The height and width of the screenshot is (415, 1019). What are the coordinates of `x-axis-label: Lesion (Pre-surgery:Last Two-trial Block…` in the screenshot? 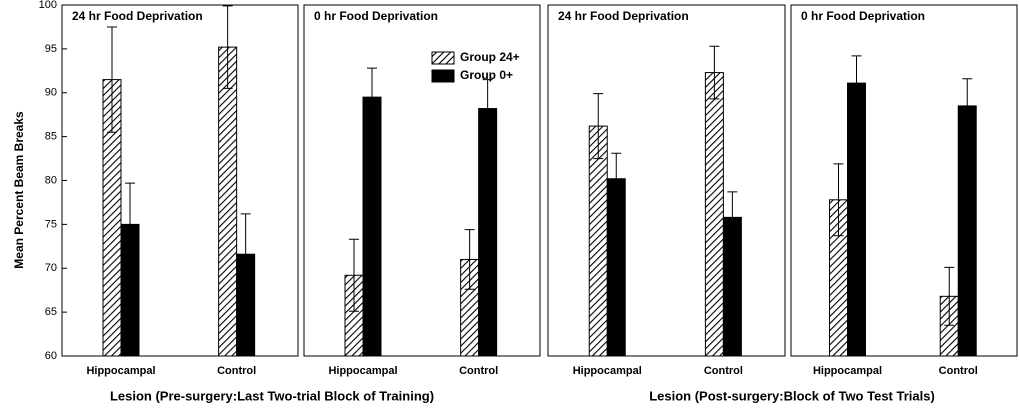 It's located at (272, 395).